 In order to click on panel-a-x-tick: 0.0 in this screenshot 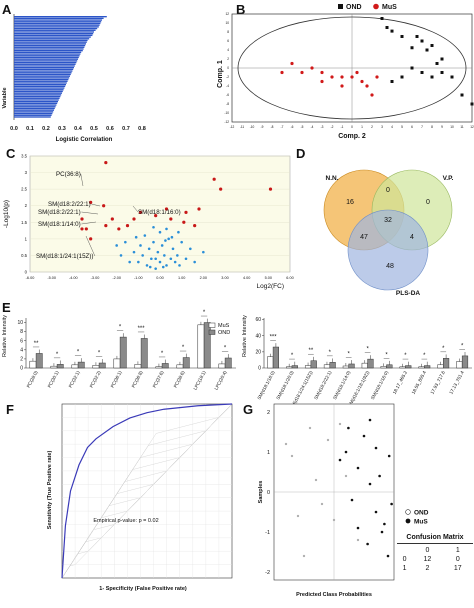, I will do `click(14, 129)`.